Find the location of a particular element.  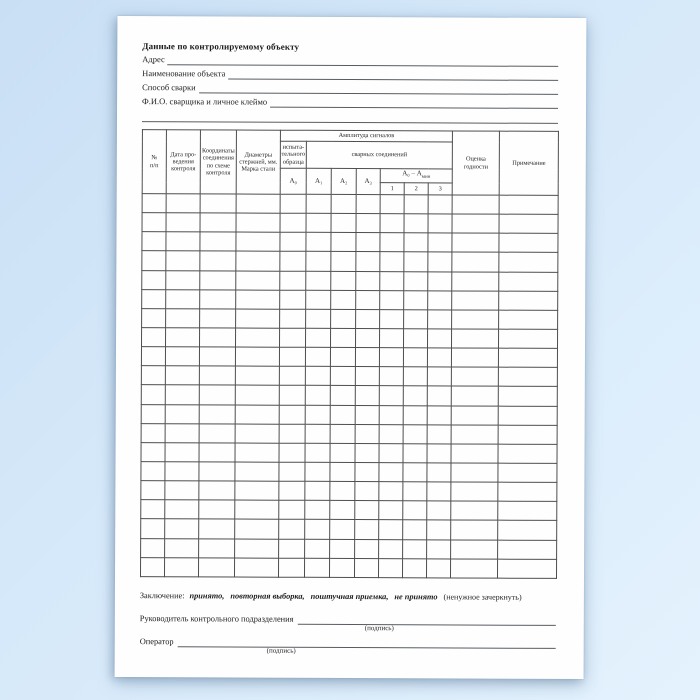

field-address-blank-line is located at coordinates (363, 60).